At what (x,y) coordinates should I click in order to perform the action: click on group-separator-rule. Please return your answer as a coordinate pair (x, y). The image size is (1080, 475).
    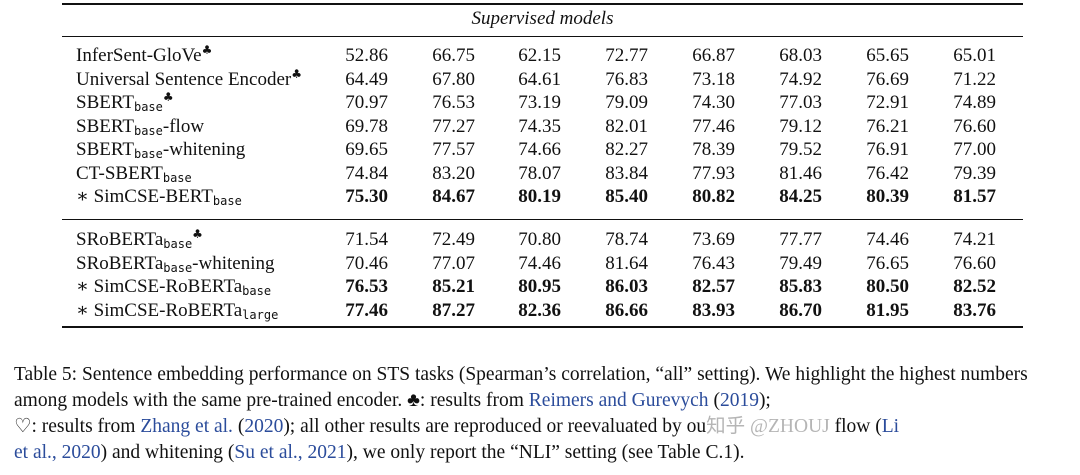
    Looking at the image, I should click on (542, 219).